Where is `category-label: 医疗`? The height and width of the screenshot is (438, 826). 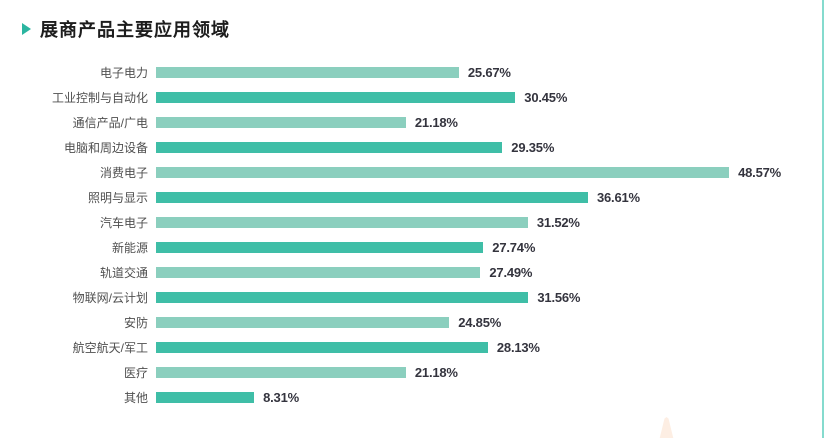 category-label: 医疗 is located at coordinates (135, 373).